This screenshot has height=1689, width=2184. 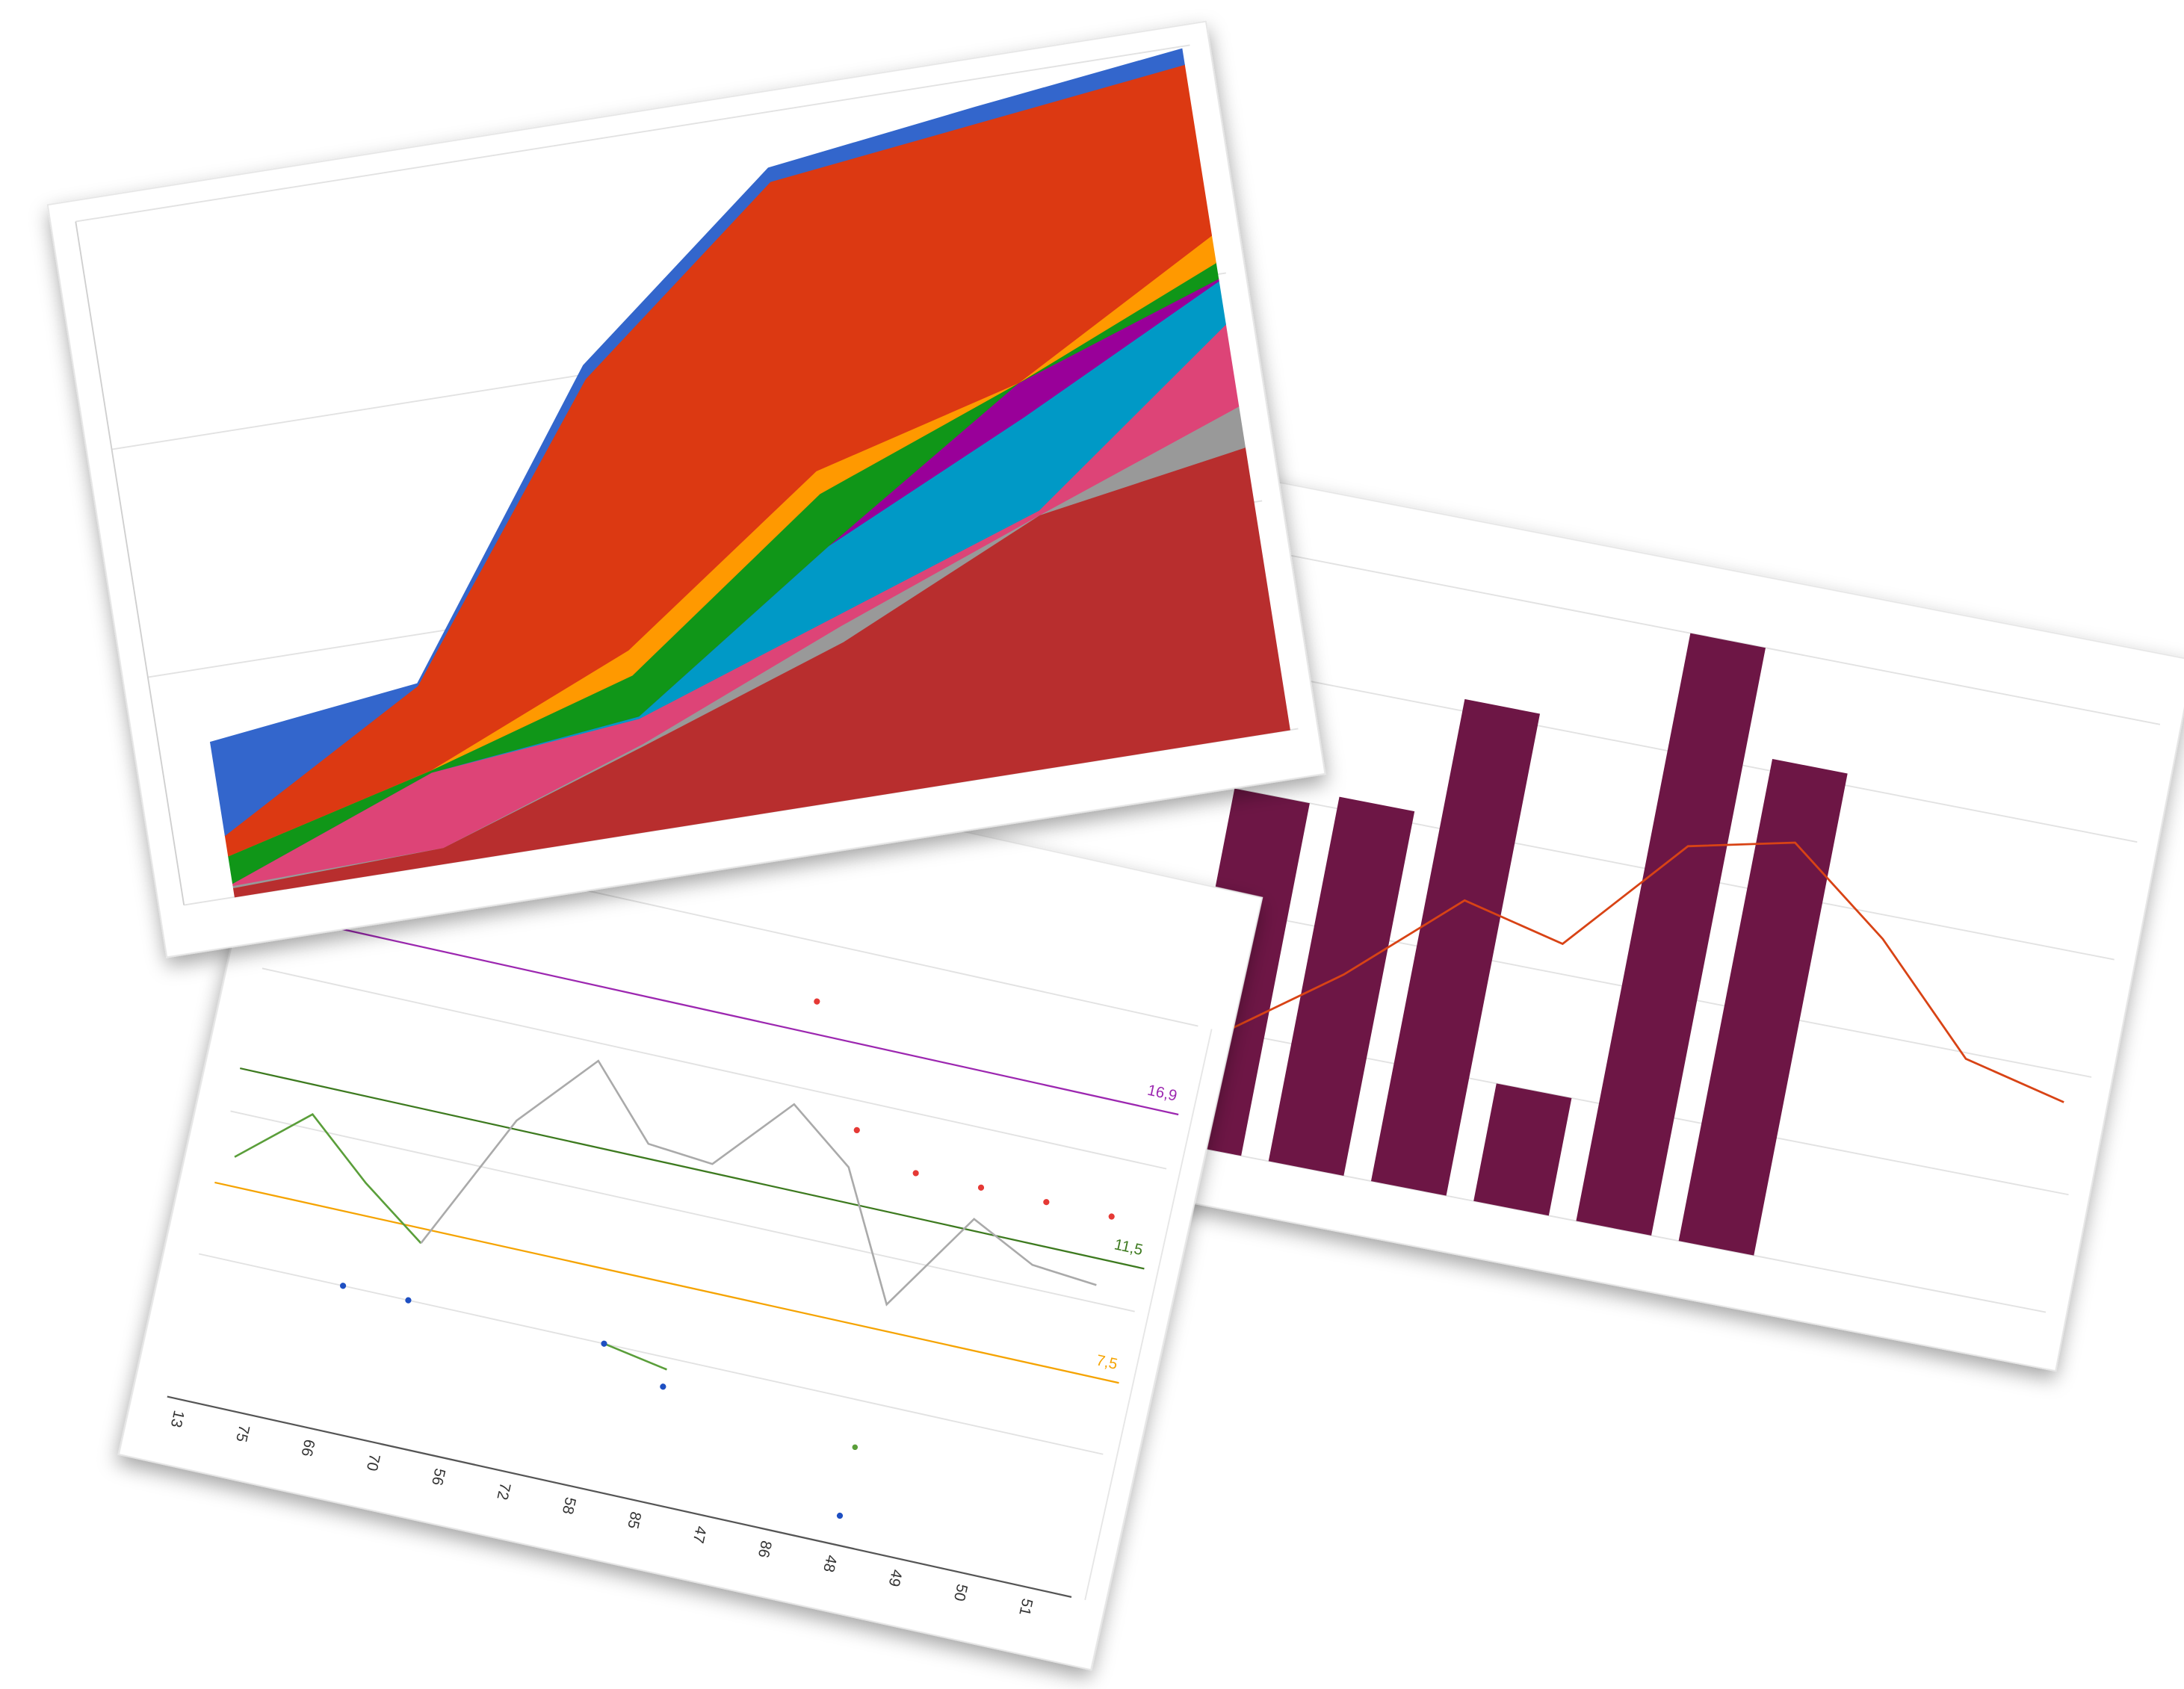 What do you see at coordinates (1025, 1607) in the screenshot?
I see `x-tick-label: 51` at bounding box center [1025, 1607].